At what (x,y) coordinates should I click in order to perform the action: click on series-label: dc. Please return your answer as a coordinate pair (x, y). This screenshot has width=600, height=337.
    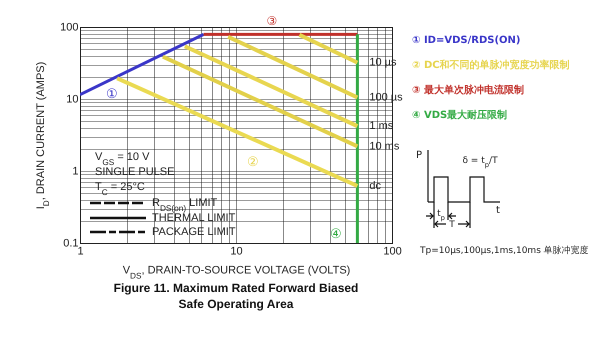
    Looking at the image, I should click on (375, 186).